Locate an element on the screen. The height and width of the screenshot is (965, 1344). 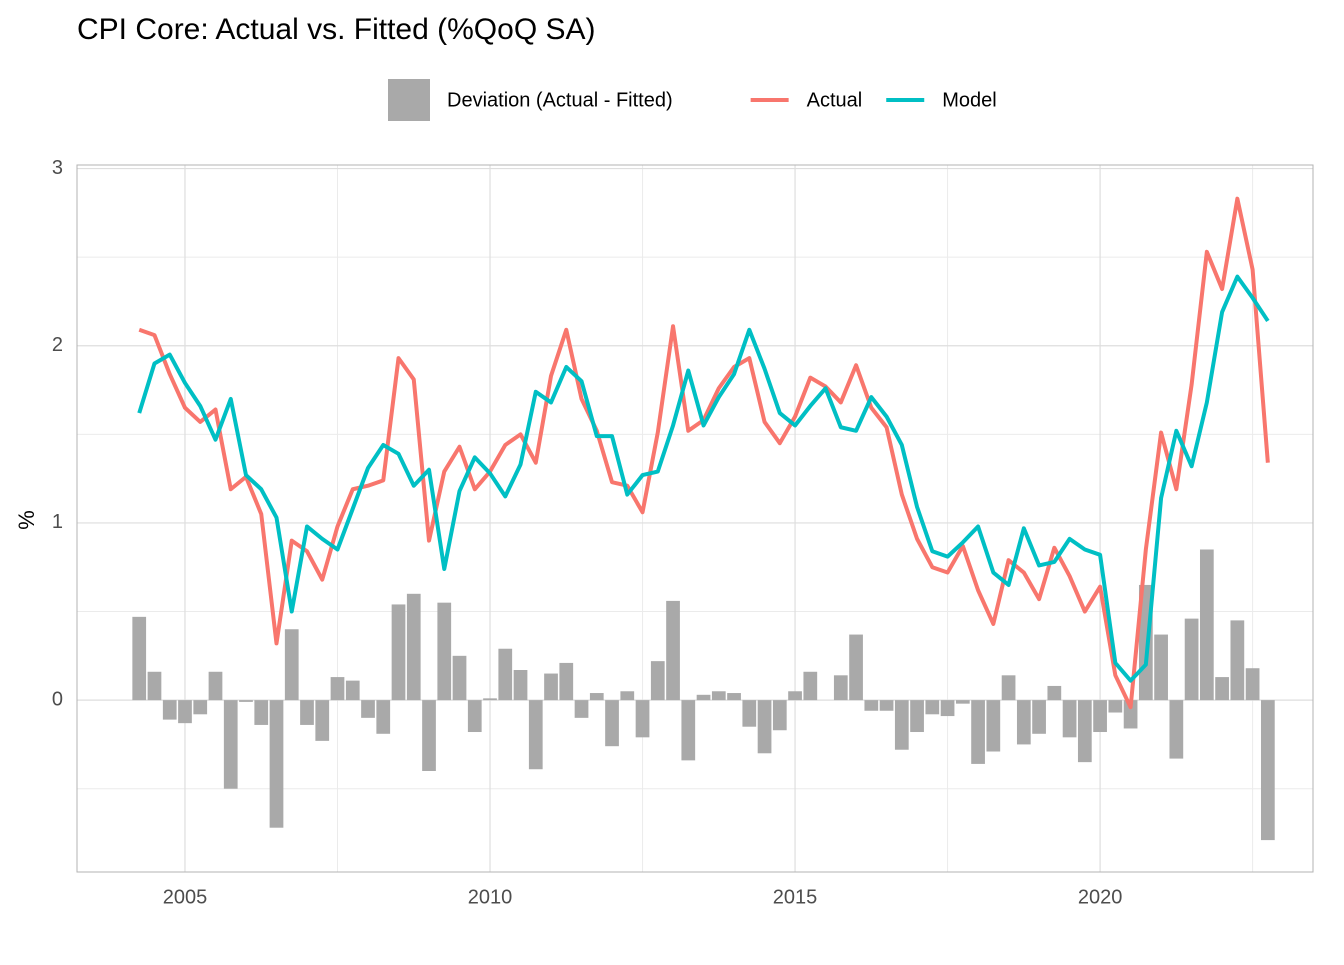
legend-swatch is located at coordinates (409, 100).